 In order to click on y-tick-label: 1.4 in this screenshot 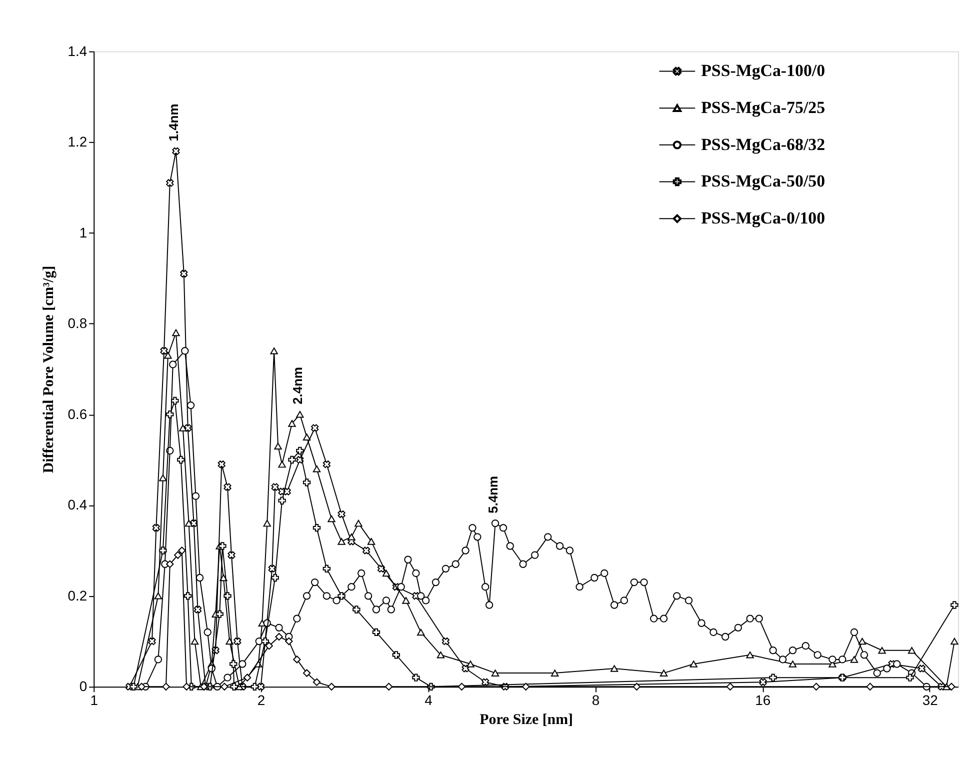, I will do `click(78, 50)`.